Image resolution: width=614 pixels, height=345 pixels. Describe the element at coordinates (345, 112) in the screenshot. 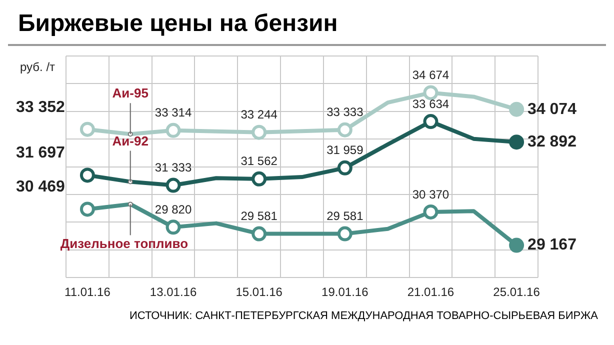

I see `data-label: 33 333` at that location.